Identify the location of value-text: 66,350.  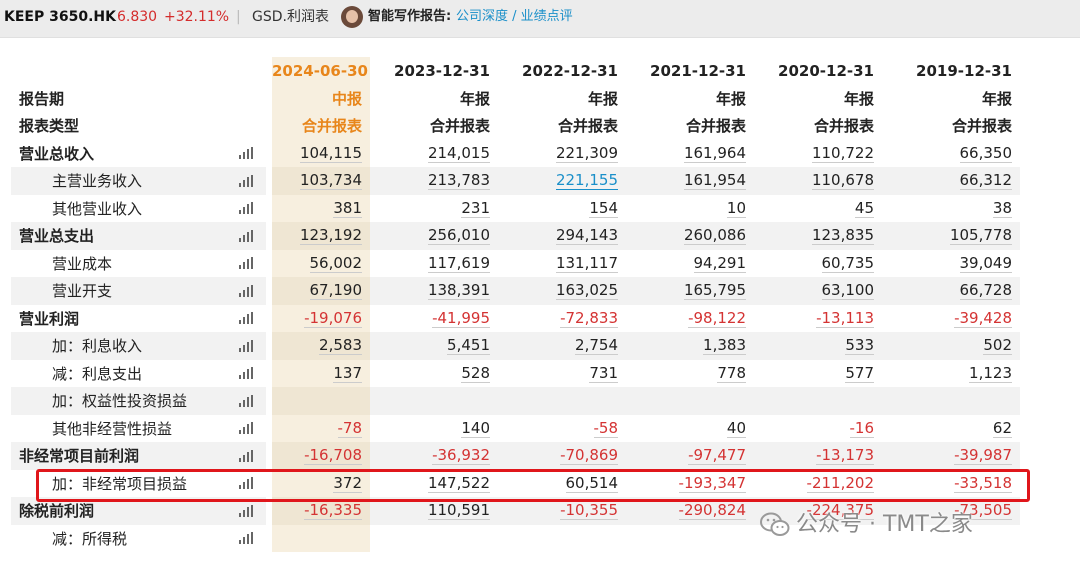
(985, 153).